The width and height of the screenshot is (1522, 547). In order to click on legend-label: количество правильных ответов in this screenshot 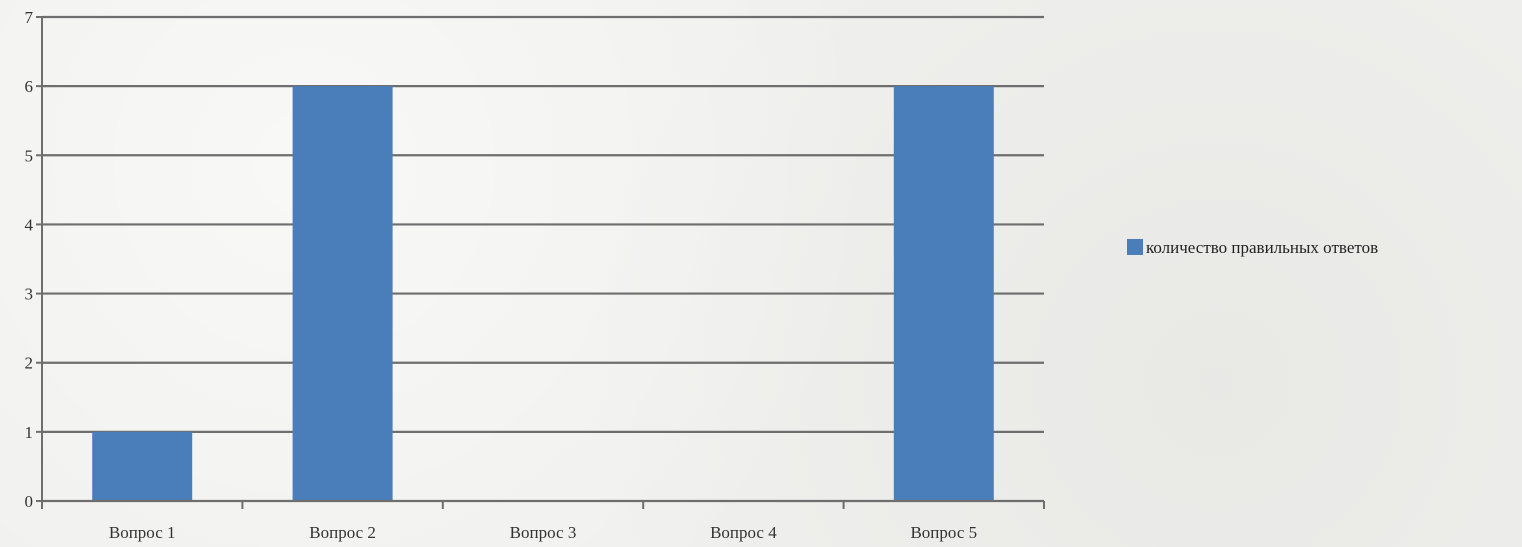, I will do `click(1262, 247)`.